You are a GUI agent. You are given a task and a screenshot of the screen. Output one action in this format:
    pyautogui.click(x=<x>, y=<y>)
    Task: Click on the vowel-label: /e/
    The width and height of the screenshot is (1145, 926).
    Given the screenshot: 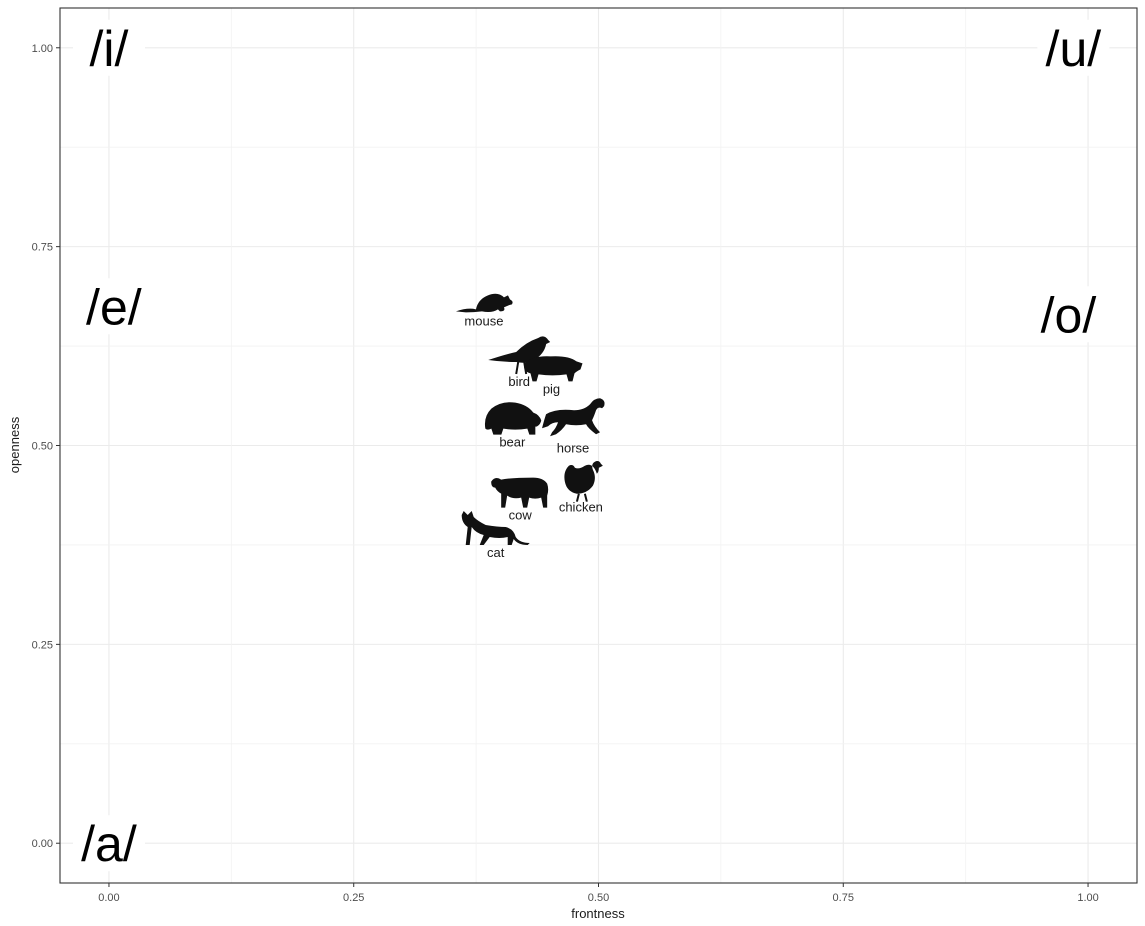 What is the action you would take?
    pyautogui.click(x=113, y=306)
    